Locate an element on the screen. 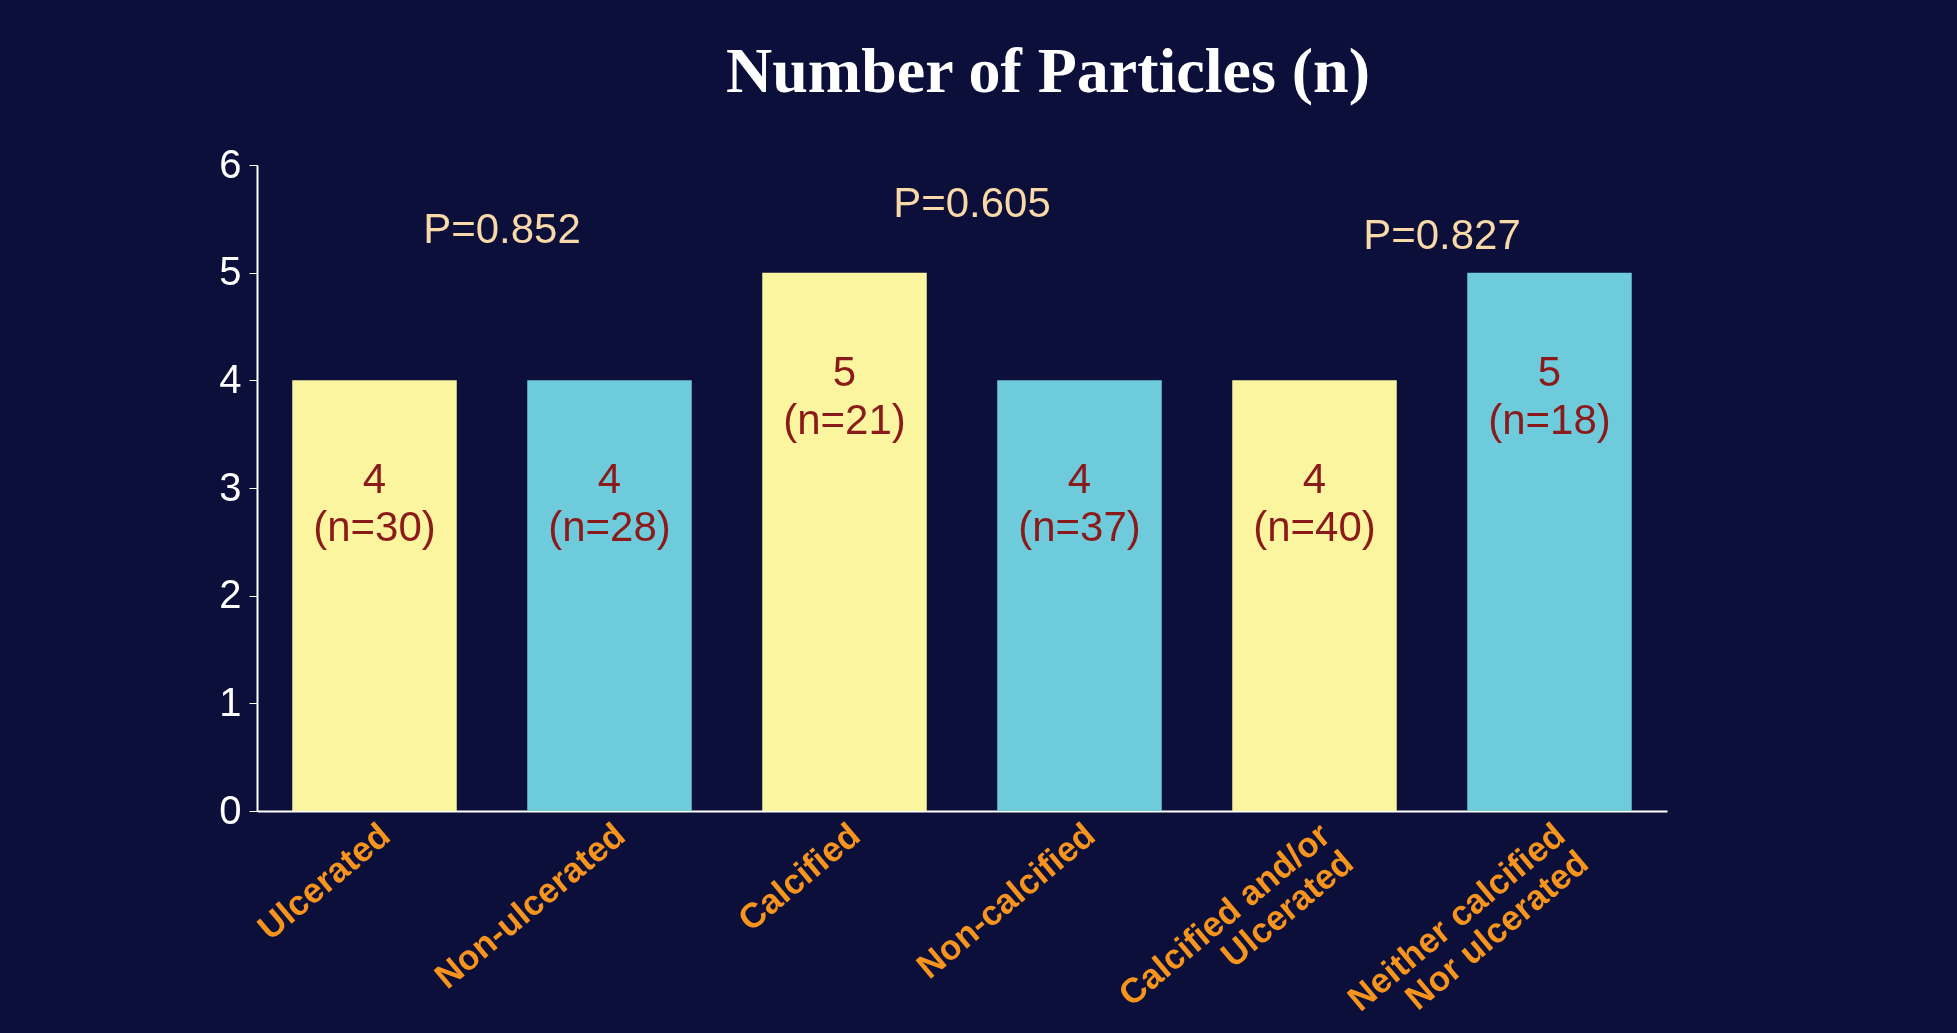 The width and height of the screenshot is (1957, 1033). data-label: 5 (n=18) is located at coordinates (1549, 395).